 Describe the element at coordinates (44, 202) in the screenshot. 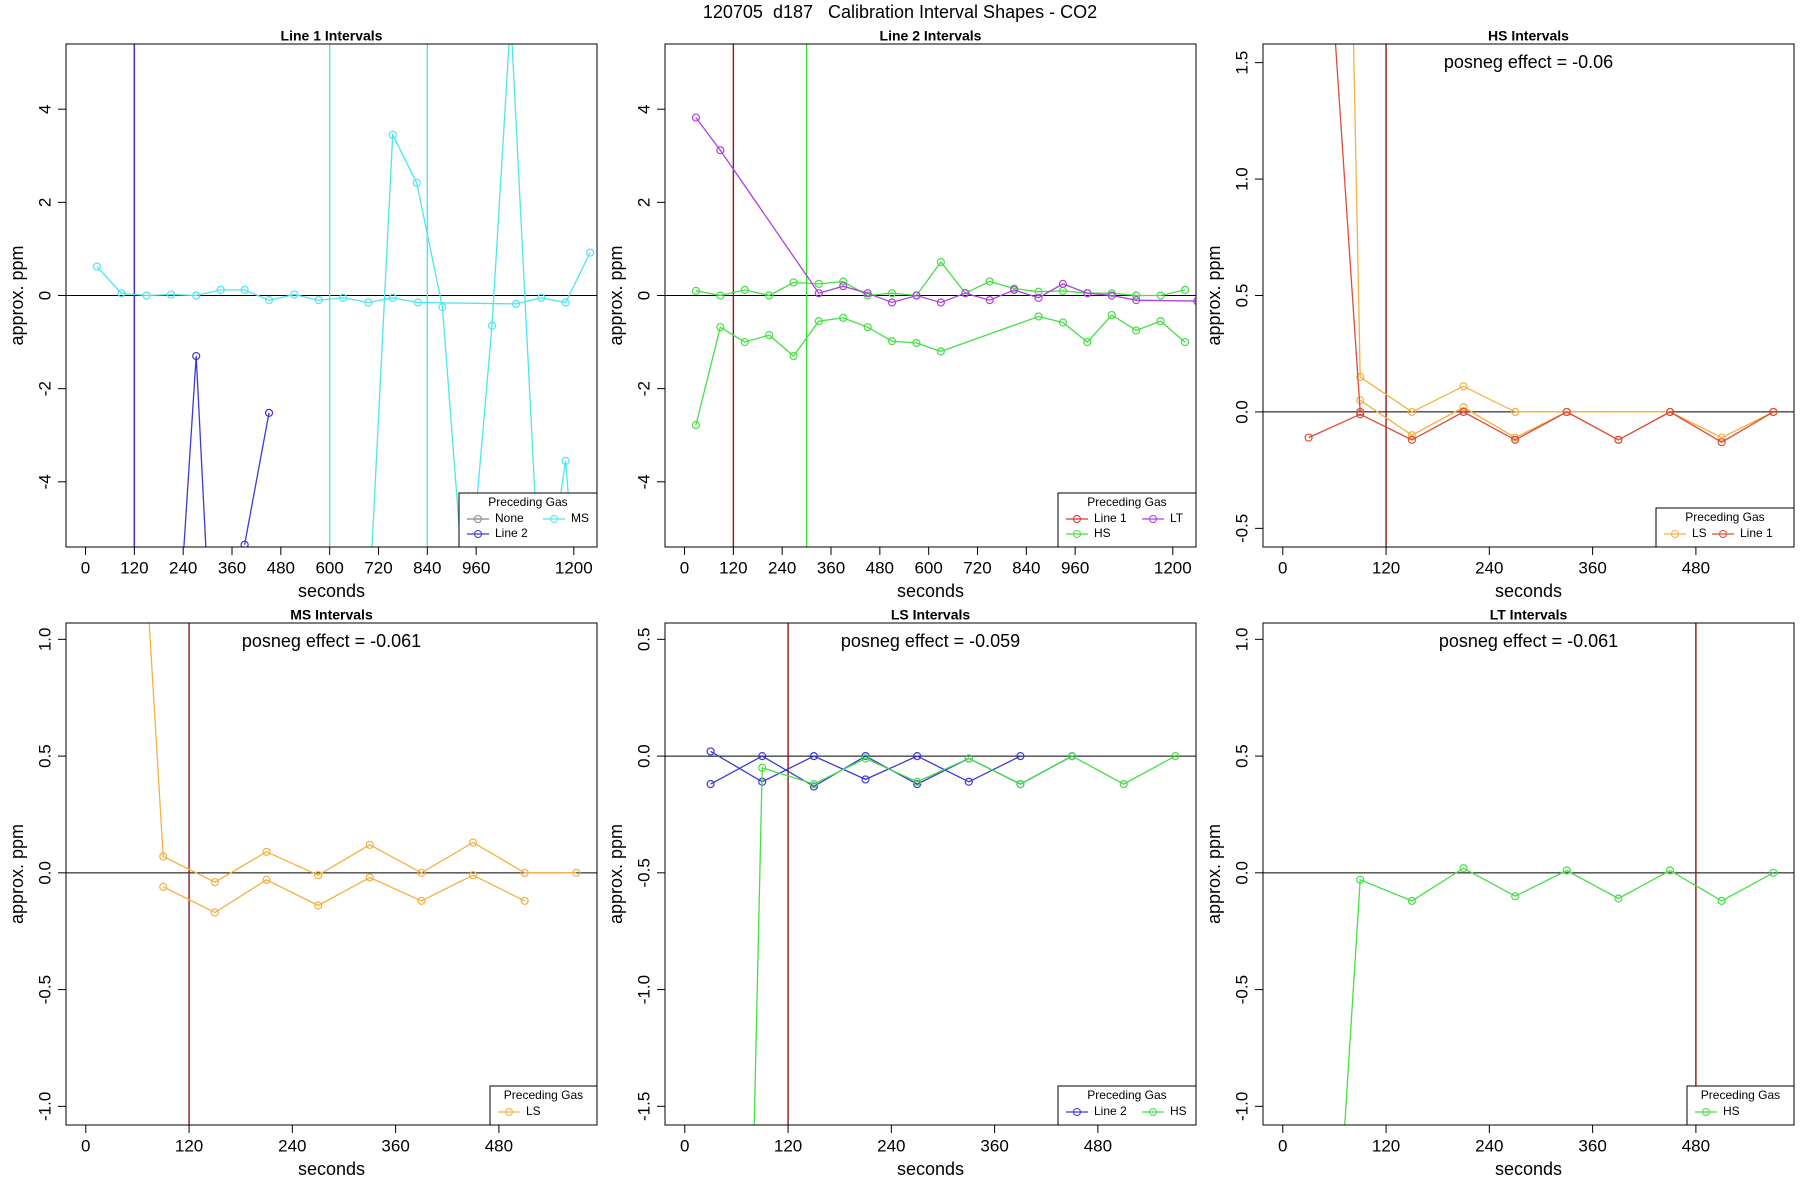

I see `y-tick-label: 2` at that location.